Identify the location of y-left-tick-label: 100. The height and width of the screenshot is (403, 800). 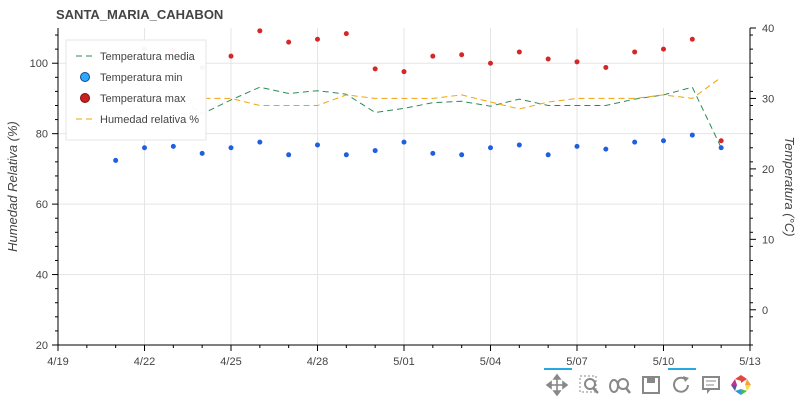
(39, 64).